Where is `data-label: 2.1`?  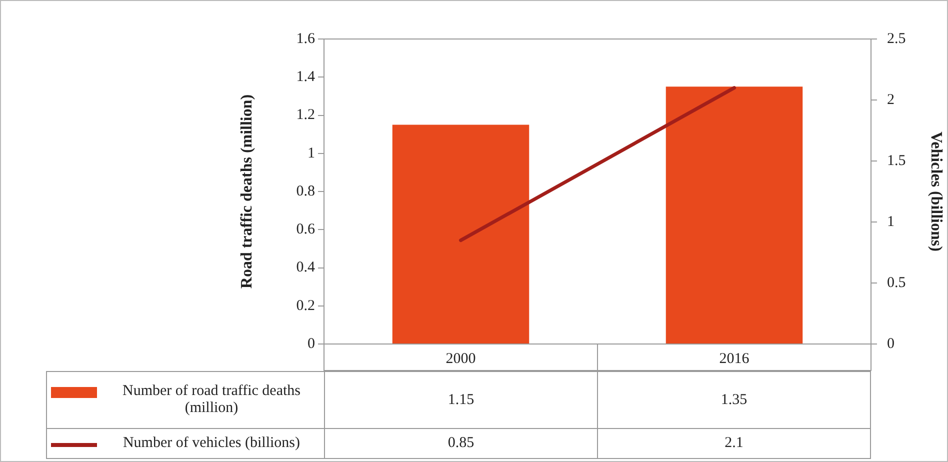
data-label: 2.1 is located at coordinates (734, 443).